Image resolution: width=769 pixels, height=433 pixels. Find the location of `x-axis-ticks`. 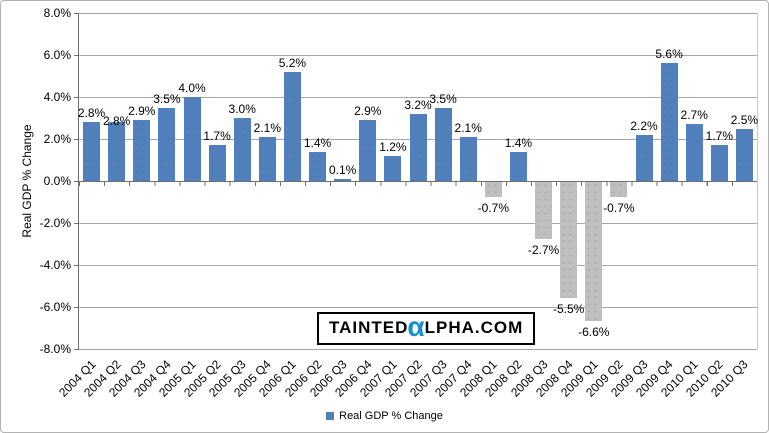

x-axis-ticks is located at coordinates (418, 184).